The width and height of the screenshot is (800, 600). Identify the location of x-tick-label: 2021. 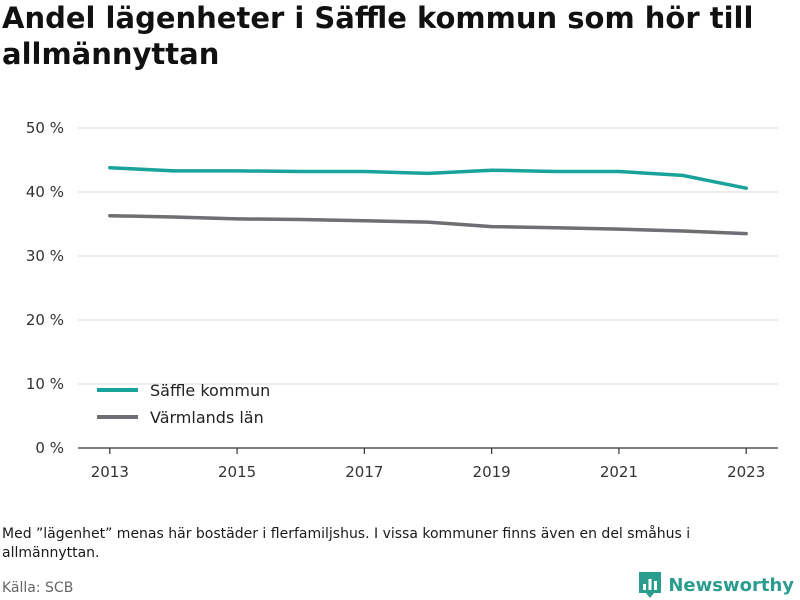
(619, 472).